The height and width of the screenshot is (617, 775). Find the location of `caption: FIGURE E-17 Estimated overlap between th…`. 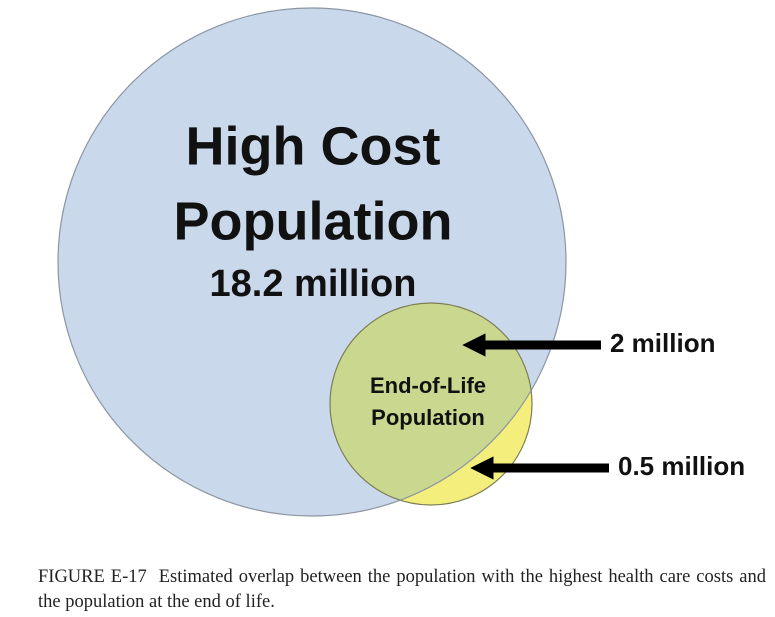

caption: FIGURE E-17 Estimated overlap between th… is located at coordinates (402, 590).